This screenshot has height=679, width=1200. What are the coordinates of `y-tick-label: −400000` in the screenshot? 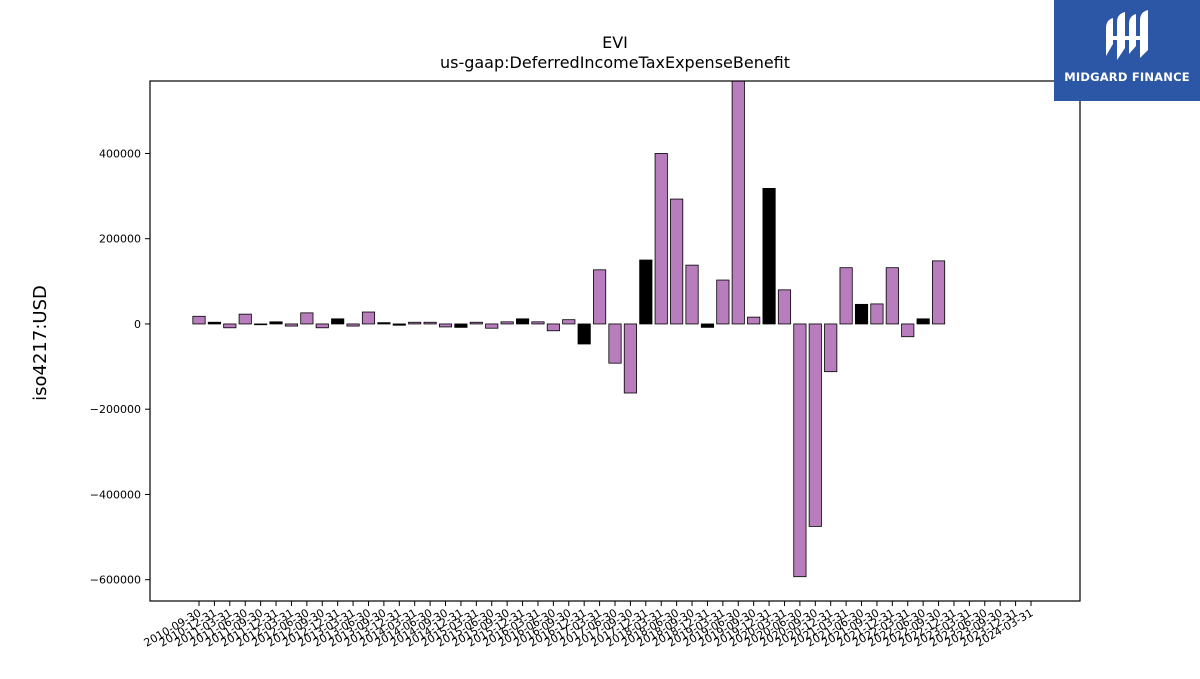 It's located at (115, 494).